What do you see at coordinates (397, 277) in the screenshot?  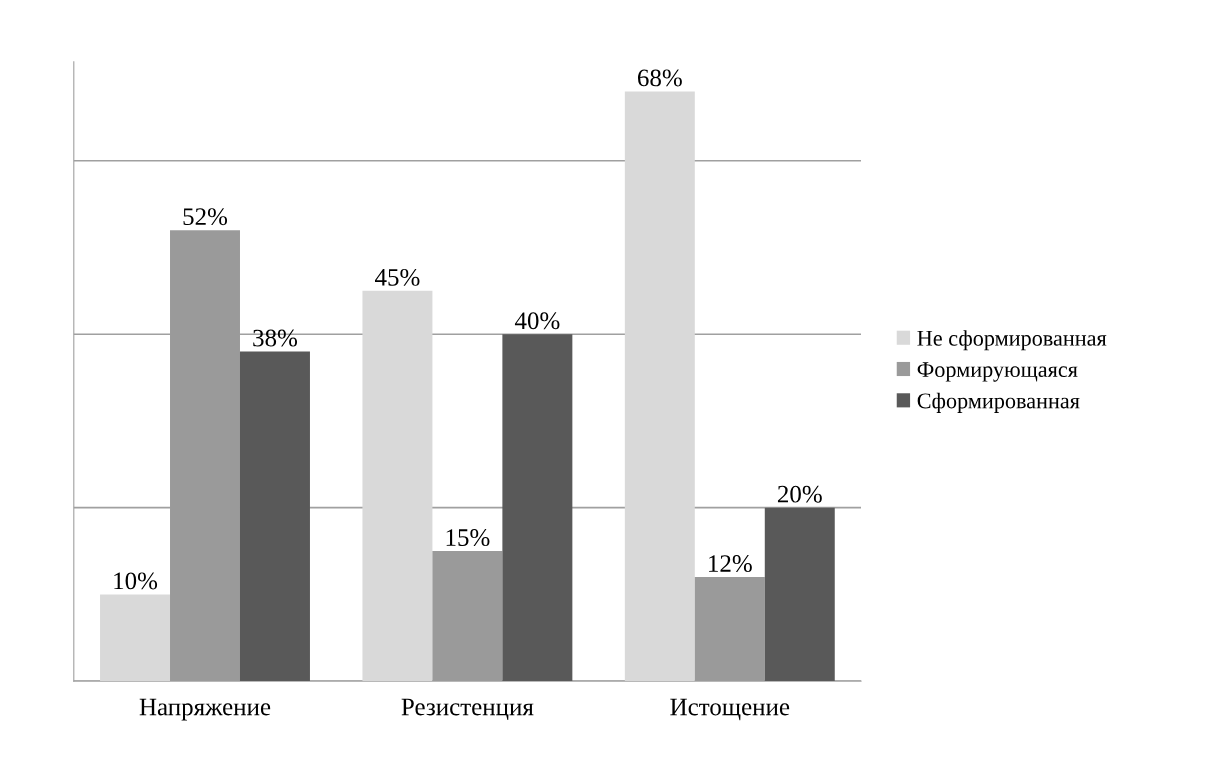 I see `data-label: 45%` at bounding box center [397, 277].